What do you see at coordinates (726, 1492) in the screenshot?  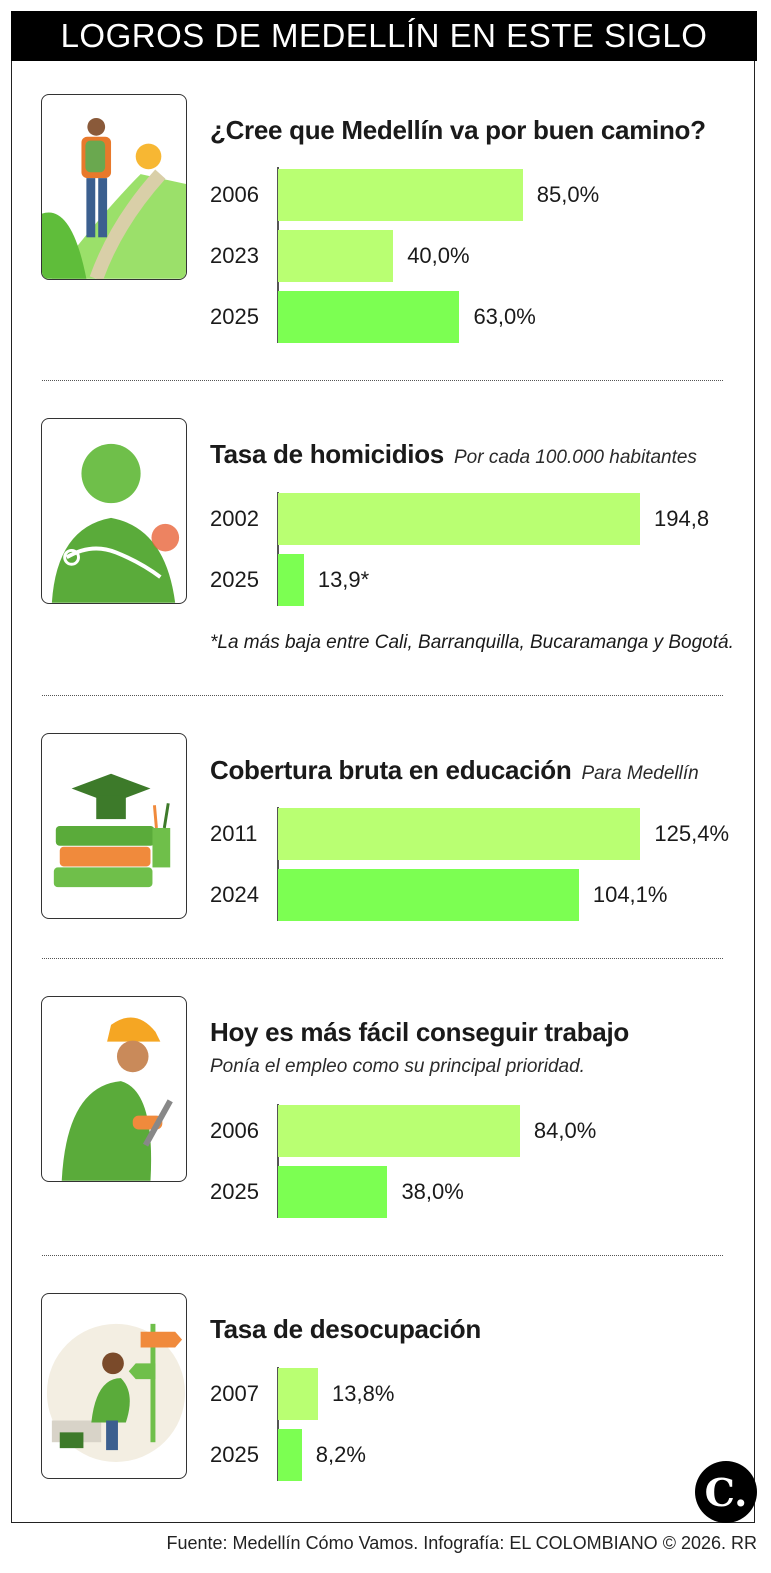 I see `el-colombiano-logo: C.` at bounding box center [726, 1492].